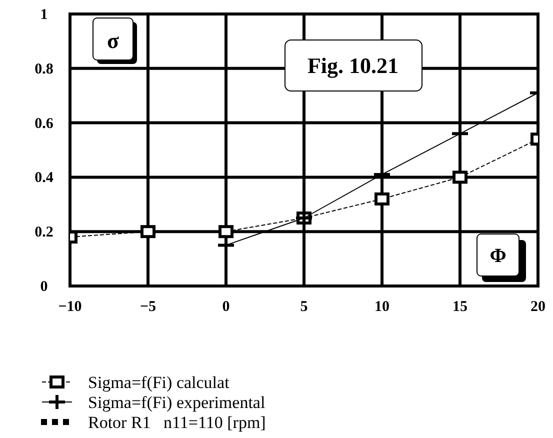 Image resolution: width=553 pixels, height=438 pixels. Describe the element at coordinates (44, 124) in the screenshot. I see `y-tick-label: 0.6` at that location.